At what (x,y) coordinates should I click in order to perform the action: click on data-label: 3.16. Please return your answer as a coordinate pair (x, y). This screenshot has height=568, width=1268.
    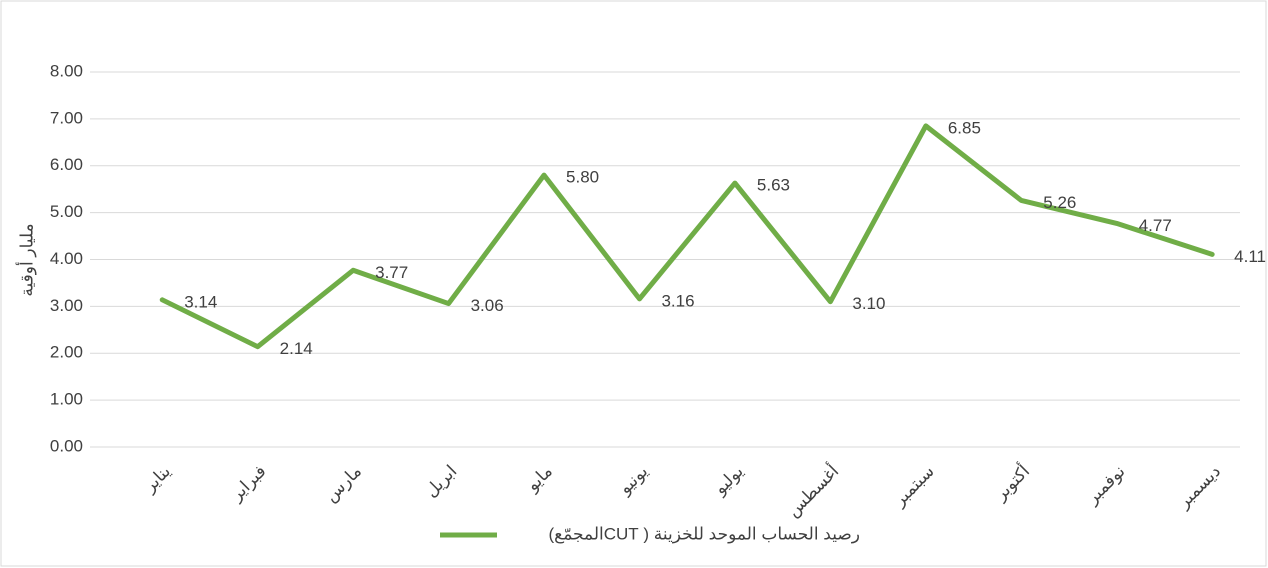
    Looking at the image, I should click on (677, 300).